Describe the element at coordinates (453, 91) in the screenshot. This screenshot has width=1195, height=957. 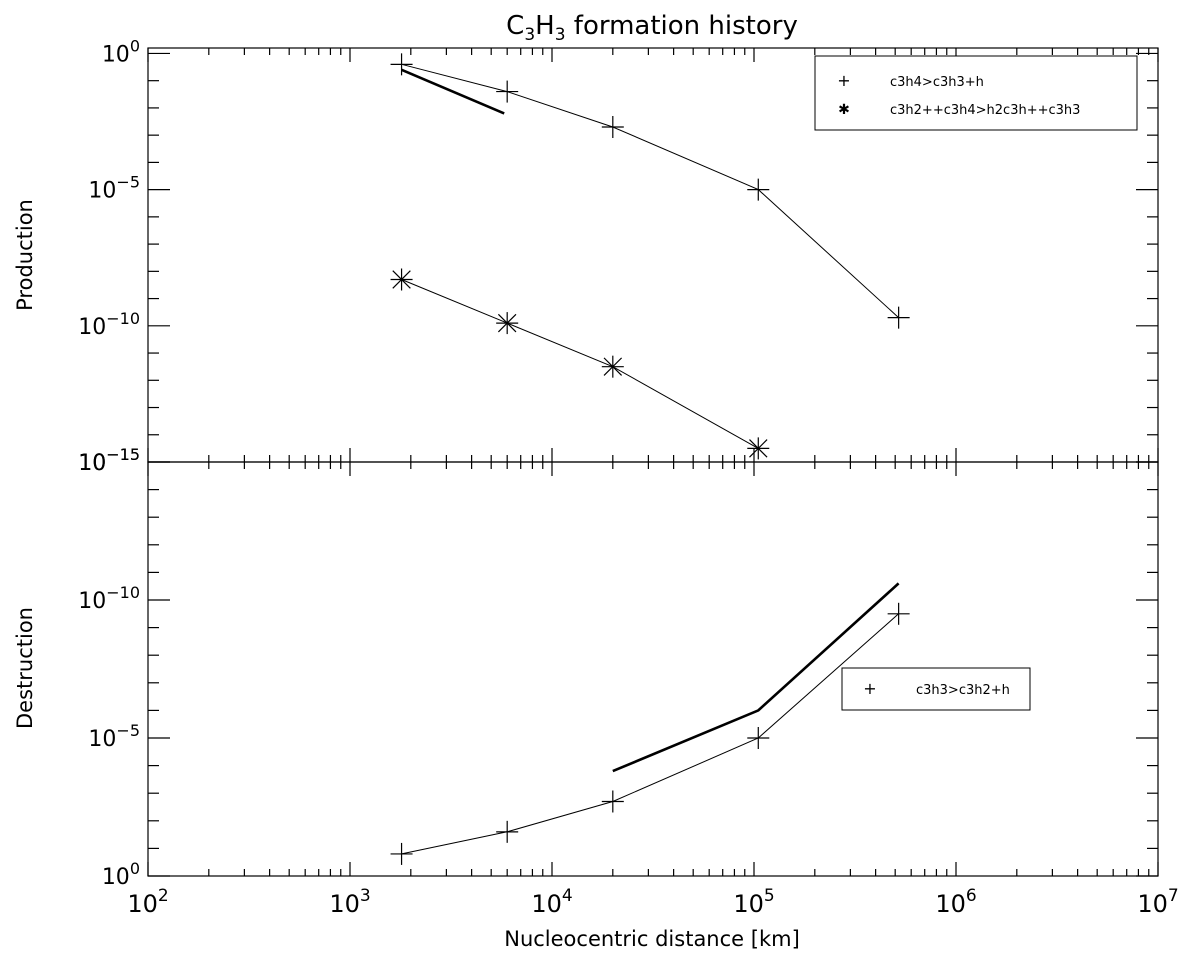
I see `production-model-line` at that location.